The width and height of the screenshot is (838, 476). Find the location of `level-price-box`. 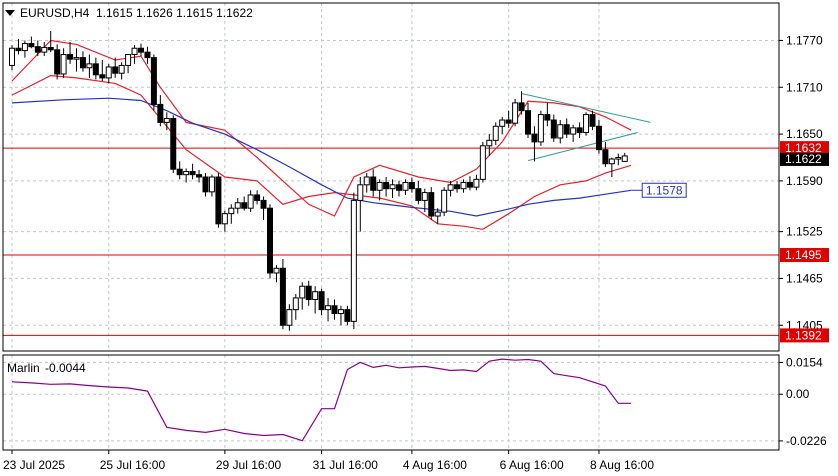

level-price-box is located at coordinates (804, 335).